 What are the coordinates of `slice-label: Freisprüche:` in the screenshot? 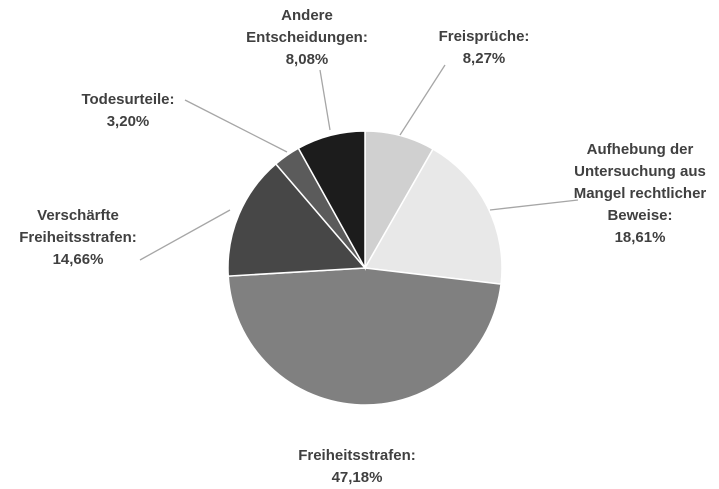 It's located at (484, 36).